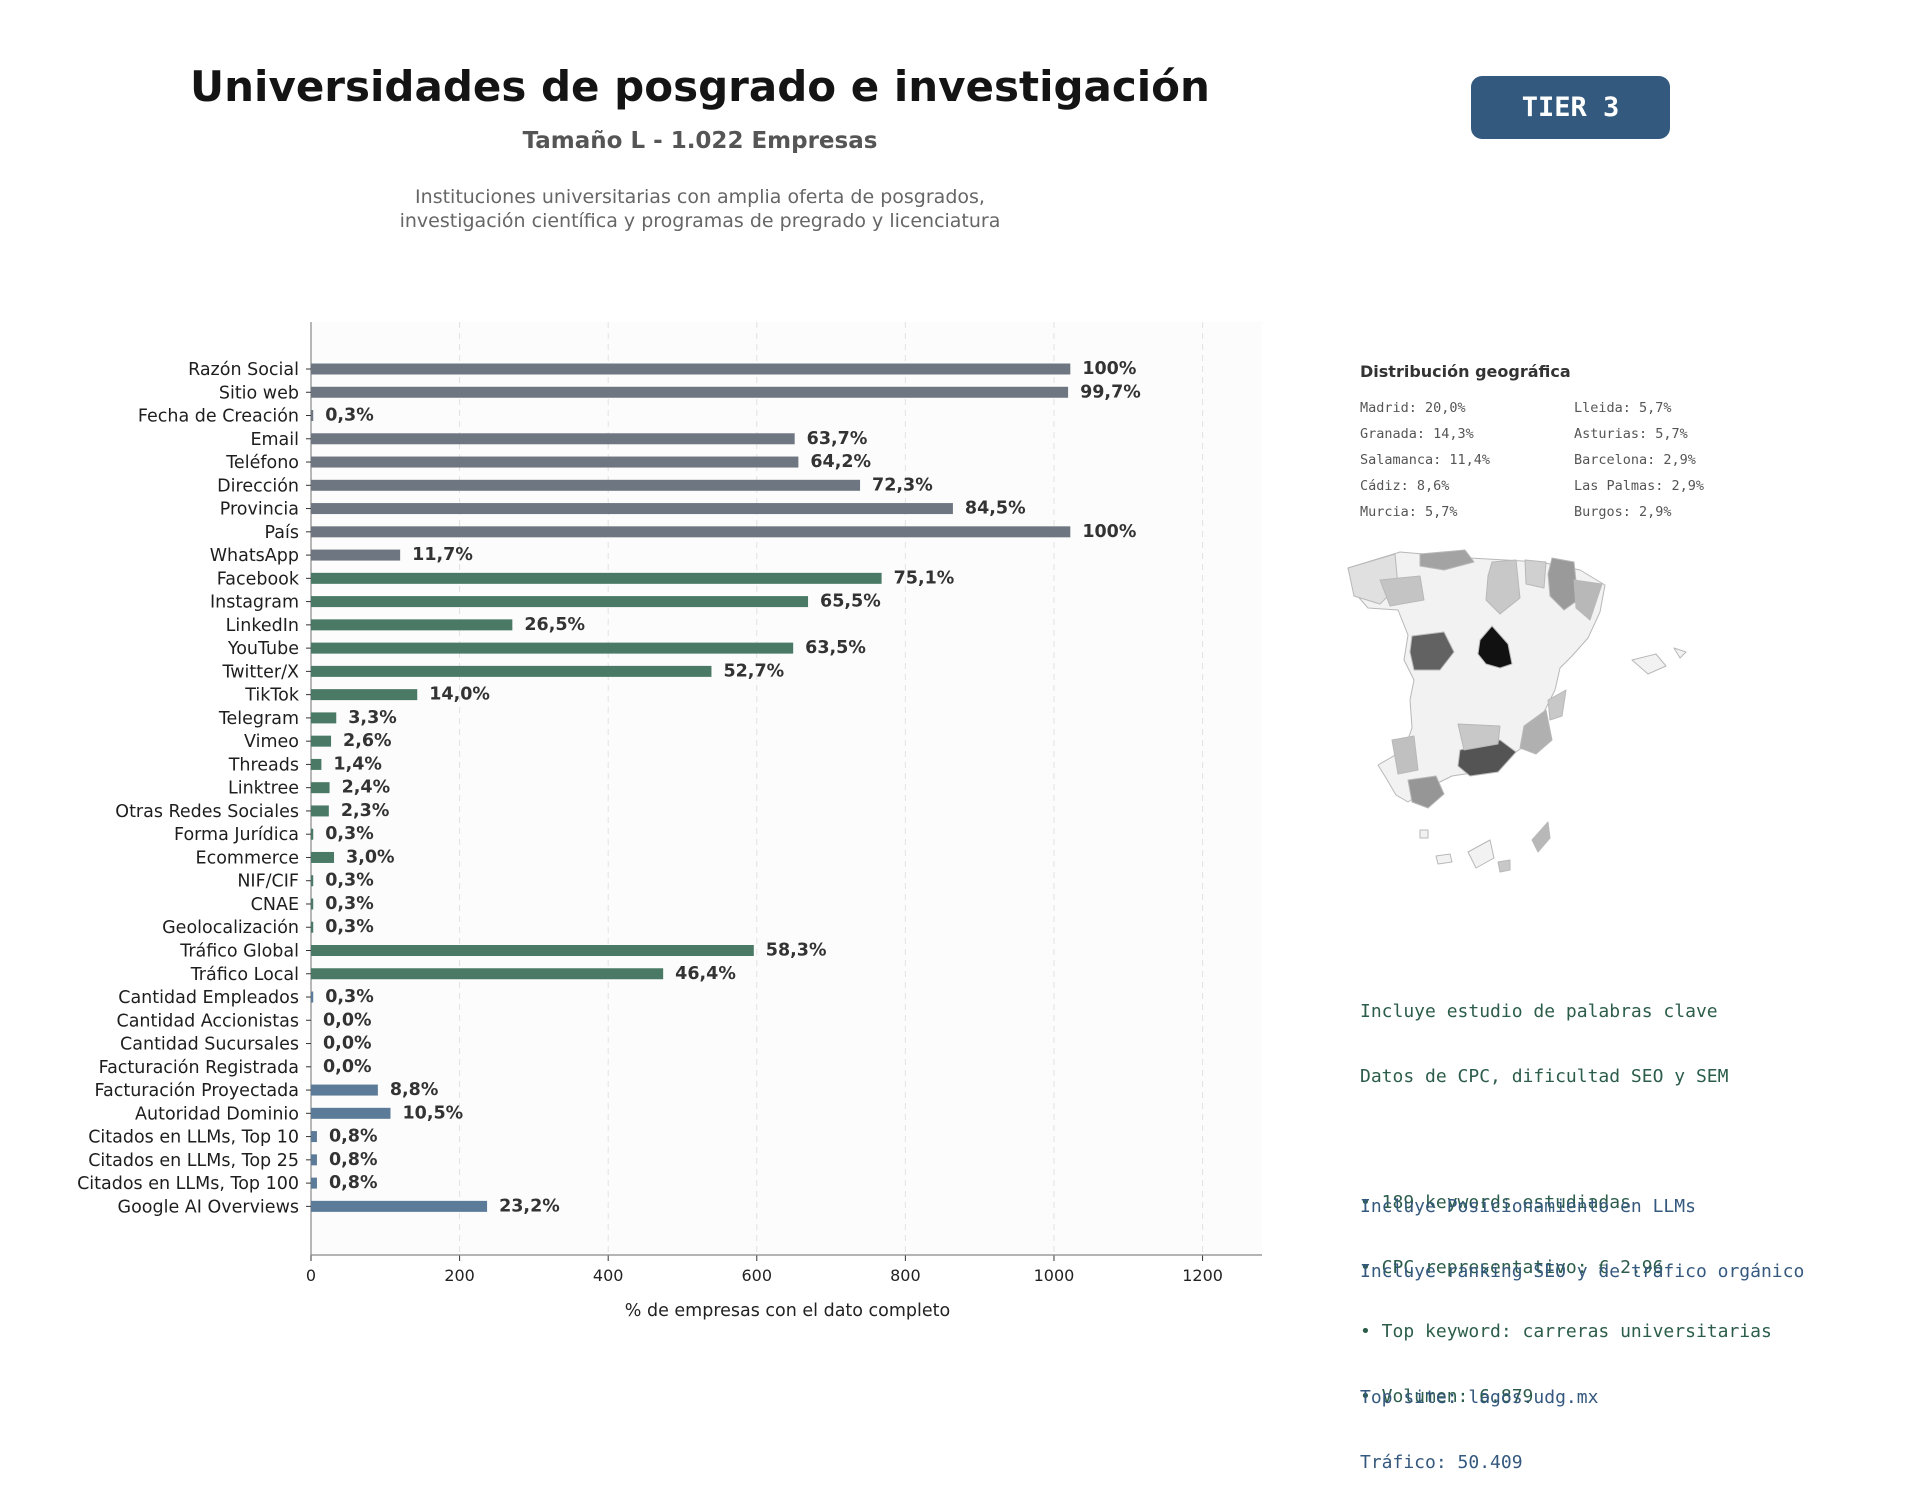 The image size is (1920, 1495). What do you see at coordinates (209, 1045) in the screenshot?
I see `category-label: Cantidad Sucursales` at bounding box center [209, 1045].